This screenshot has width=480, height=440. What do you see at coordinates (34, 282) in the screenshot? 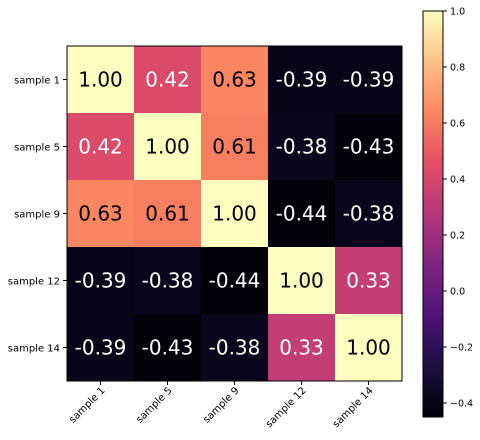
I see `y-tick-label: sample 12` at bounding box center [34, 282].